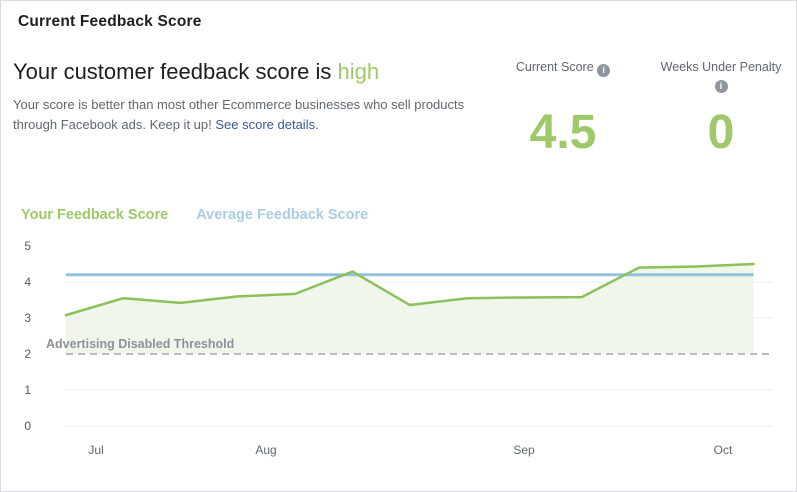 This screenshot has width=797, height=492. I want to click on x-axis-label: Aug, so click(265, 450).